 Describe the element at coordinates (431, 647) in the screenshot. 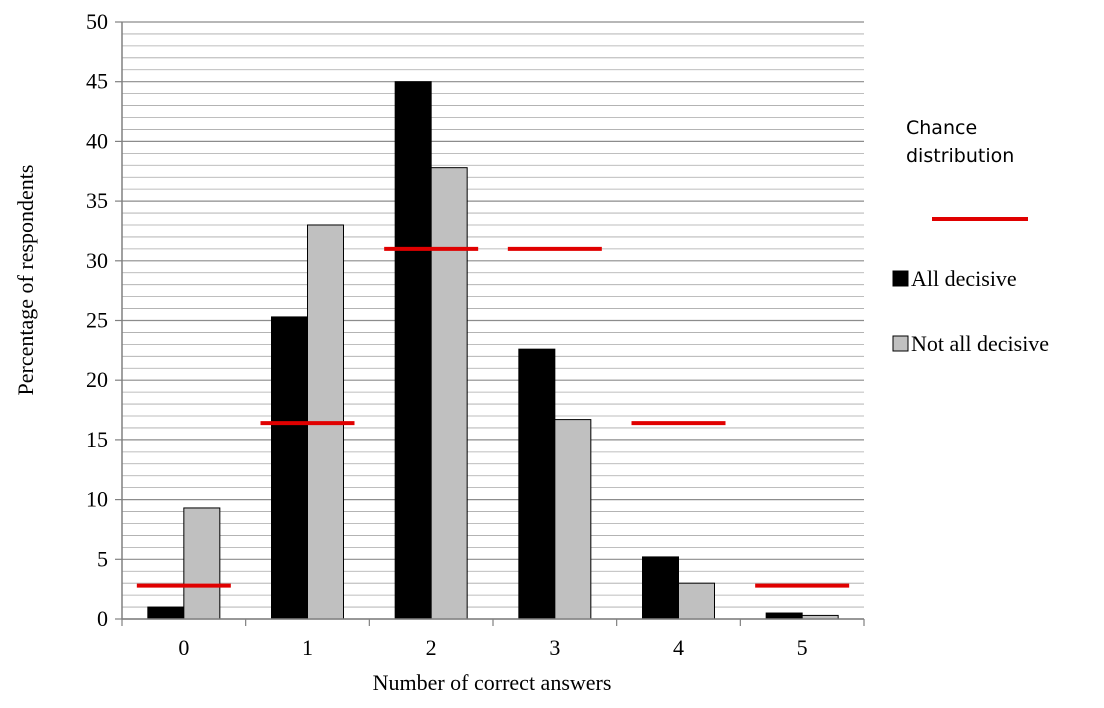

I see `x-tick-label: 2` at that location.